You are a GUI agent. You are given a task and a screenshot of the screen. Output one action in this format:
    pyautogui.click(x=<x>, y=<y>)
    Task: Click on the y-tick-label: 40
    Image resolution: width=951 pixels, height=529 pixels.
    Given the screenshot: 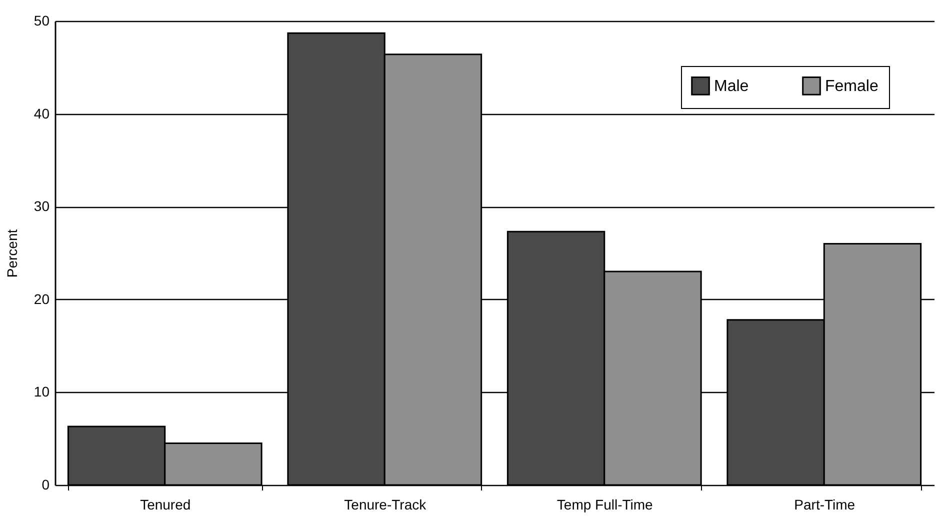 What is the action you would take?
    pyautogui.click(x=42, y=113)
    